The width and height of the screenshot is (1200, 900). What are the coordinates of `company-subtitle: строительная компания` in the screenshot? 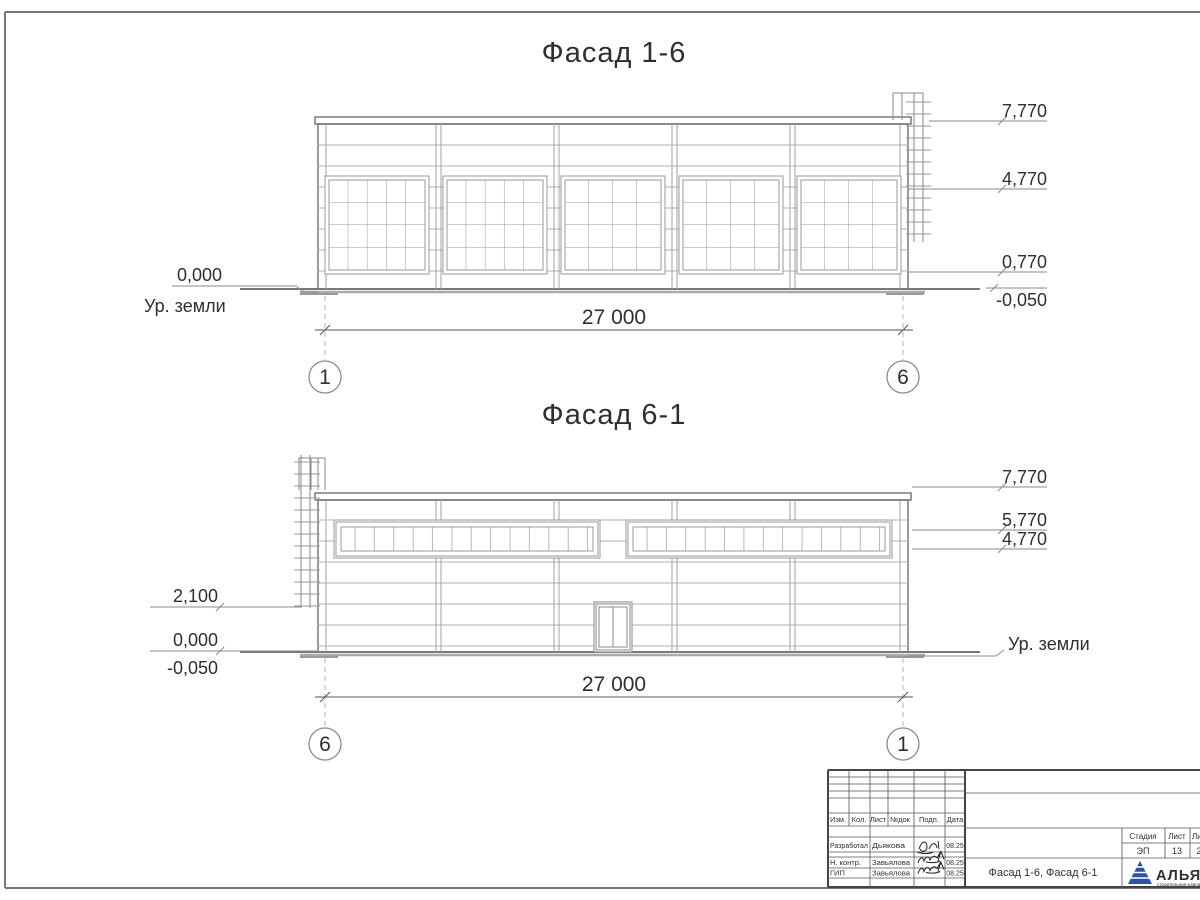 It's located at (1178, 884).